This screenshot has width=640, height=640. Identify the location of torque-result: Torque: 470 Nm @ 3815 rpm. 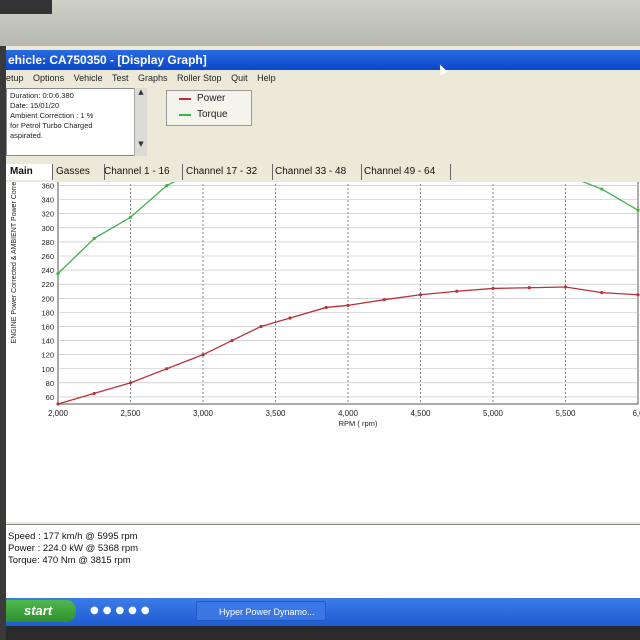
(69, 560).